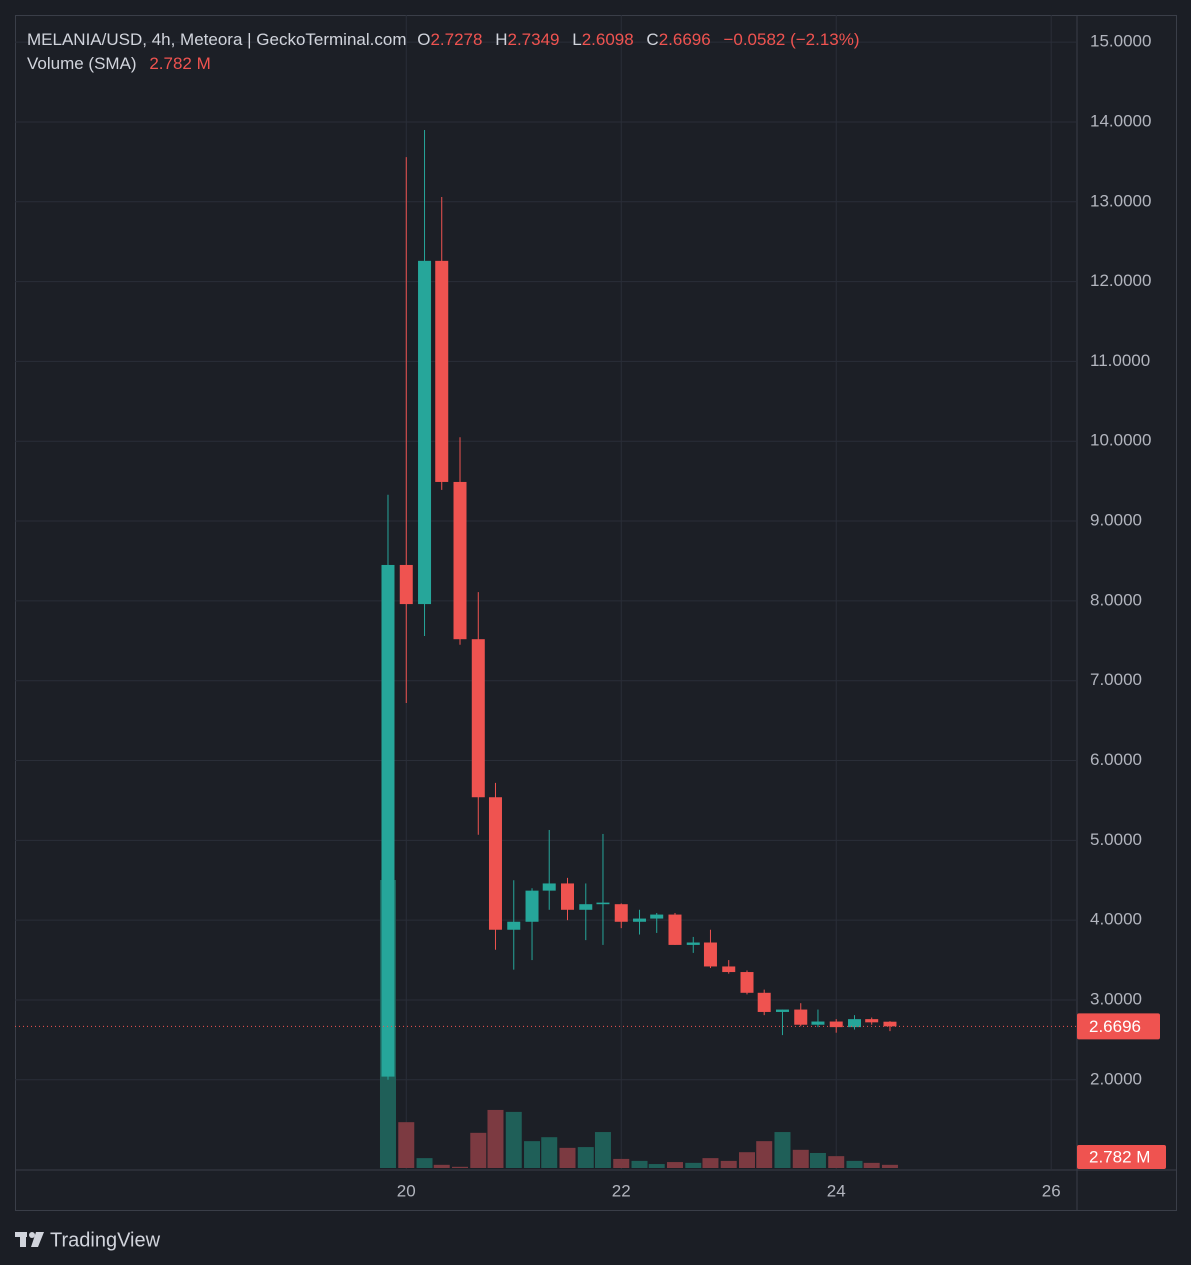 This screenshot has width=1191, height=1265. I want to click on y-tick-label: 5.0000, so click(1116, 839).